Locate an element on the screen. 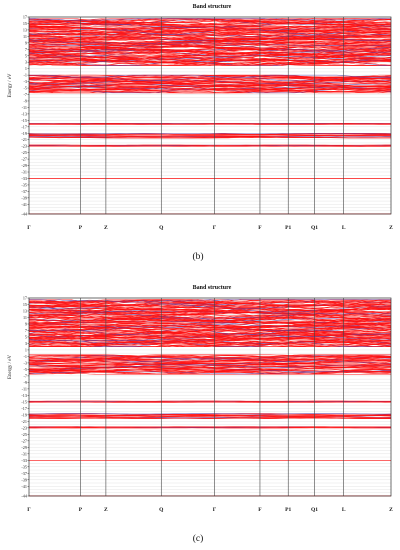 This screenshot has height=550, width=400. y-tick-label: -44 is located at coordinates (24, 214).